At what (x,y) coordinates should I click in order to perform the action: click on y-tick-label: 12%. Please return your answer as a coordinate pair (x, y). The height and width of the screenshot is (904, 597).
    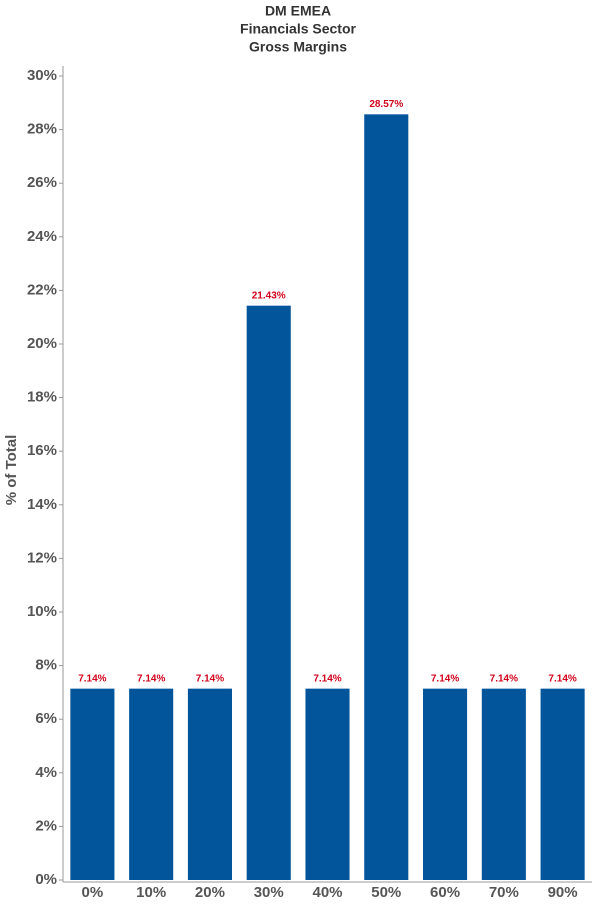
    Looking at the image, I should click on (42, 557).